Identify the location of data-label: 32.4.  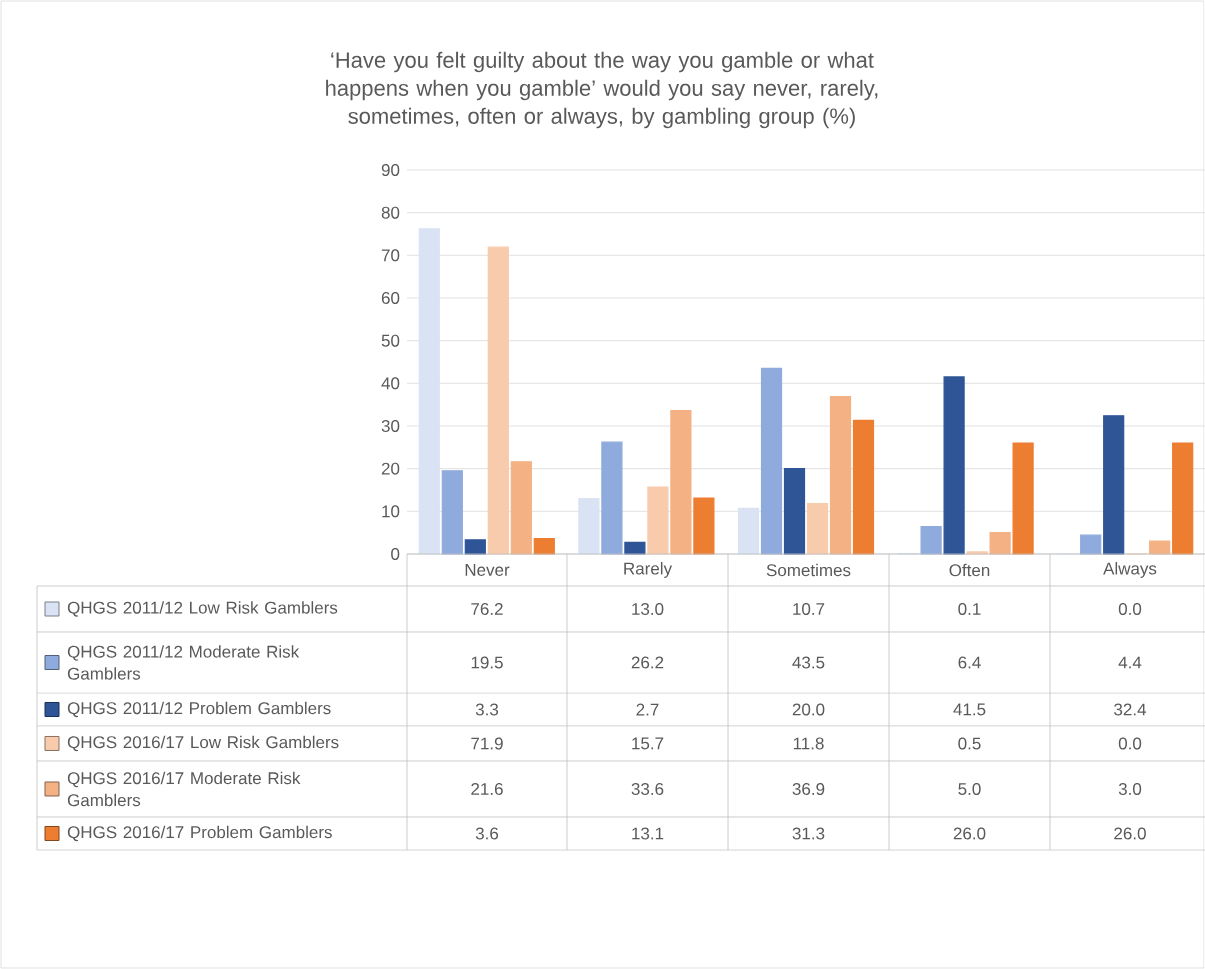
(1130, 709).